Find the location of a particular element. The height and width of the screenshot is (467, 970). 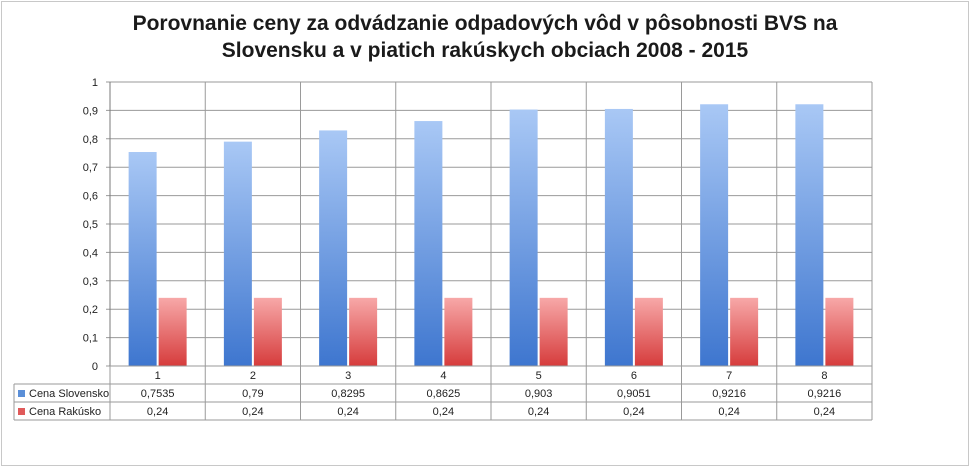

y-tick-label: 0,1 is located at coordinates (90, 339).